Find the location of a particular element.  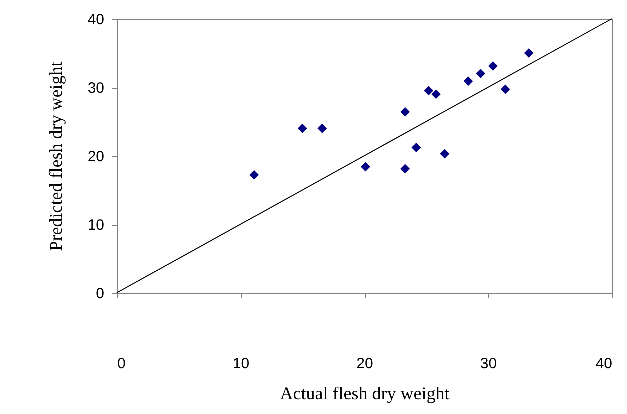

x-tick-label: 30 is located at coordinates (489, 364).